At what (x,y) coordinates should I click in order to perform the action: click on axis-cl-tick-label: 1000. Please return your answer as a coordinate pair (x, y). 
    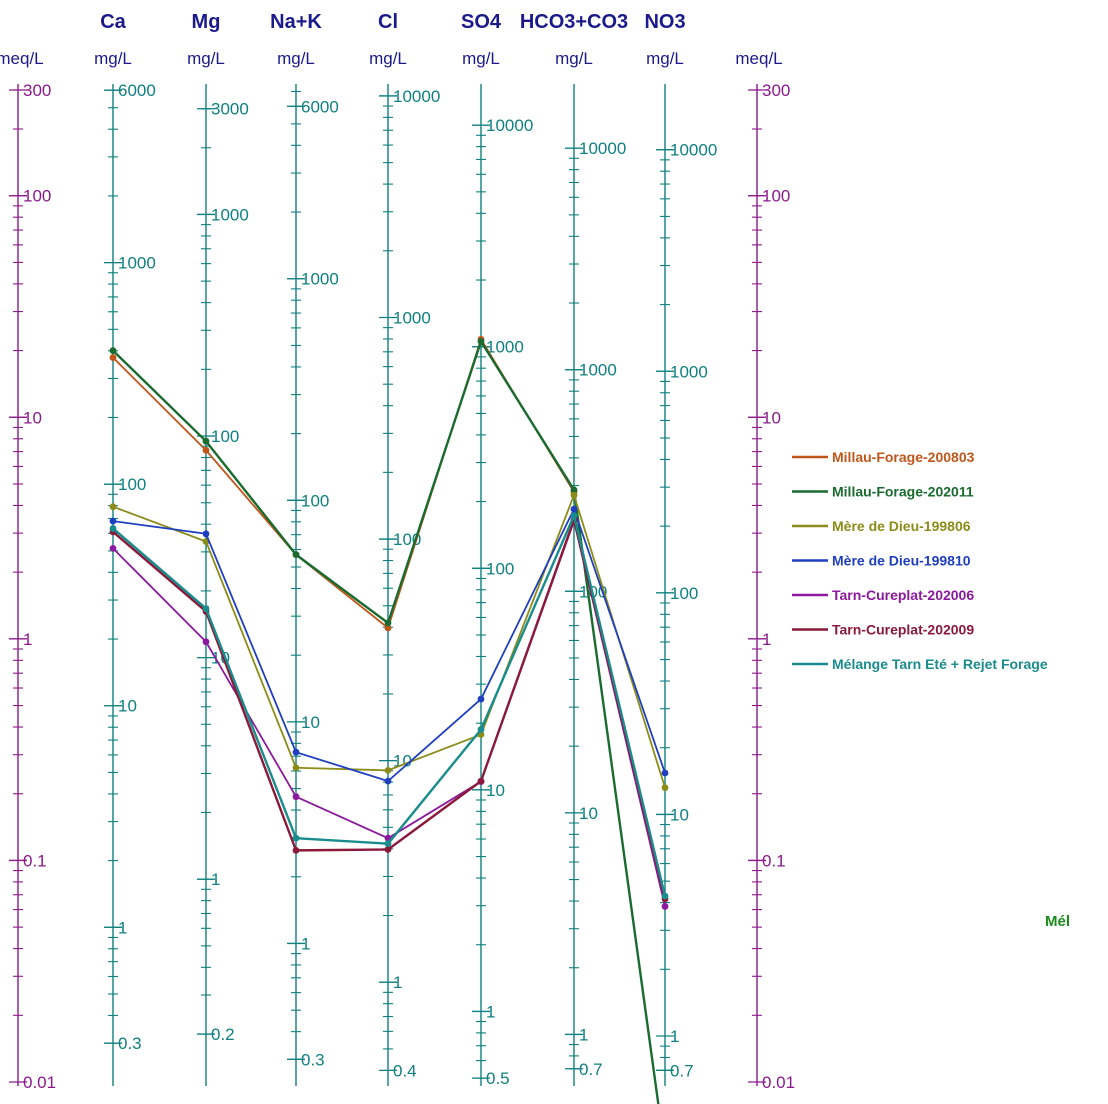
    Looking at the image, I should click on (412, 317).